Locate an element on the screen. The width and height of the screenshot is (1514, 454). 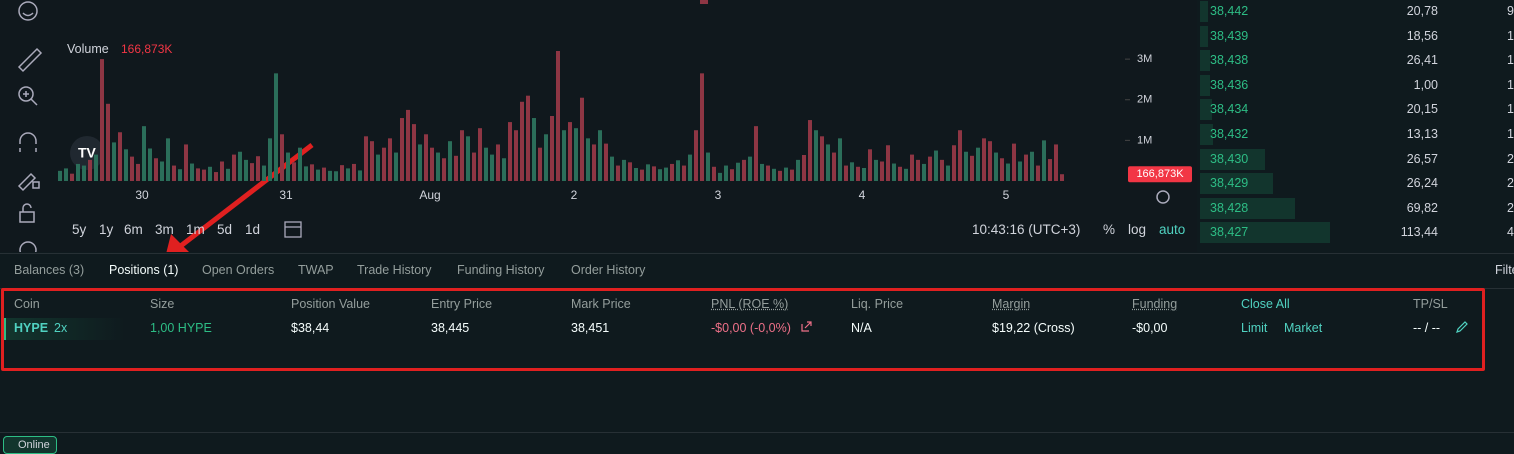
entry-price: 38,445 is located at coordinates (450, 328).